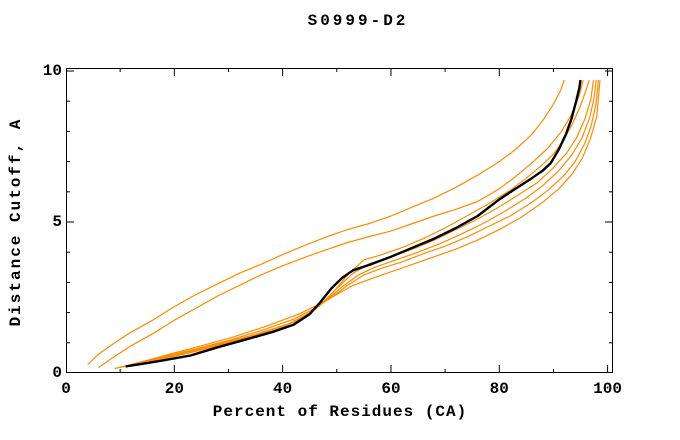  I want to click on chart-title: S0999-D2, so click(358, 21).